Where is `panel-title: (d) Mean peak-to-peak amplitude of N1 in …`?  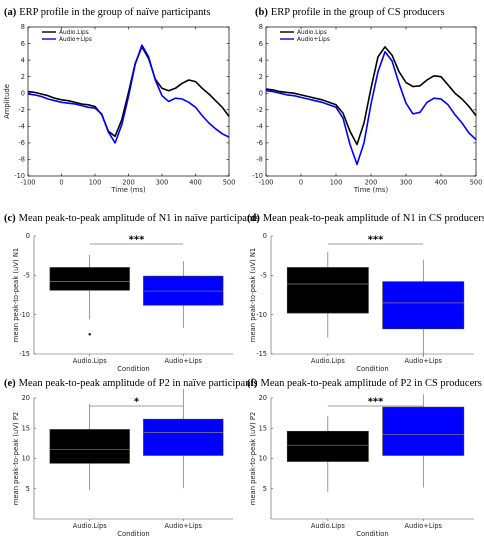 panel-title: (d) Mean peak-to-peak amplitude of N1 in … is located at coordinates (365, 218).